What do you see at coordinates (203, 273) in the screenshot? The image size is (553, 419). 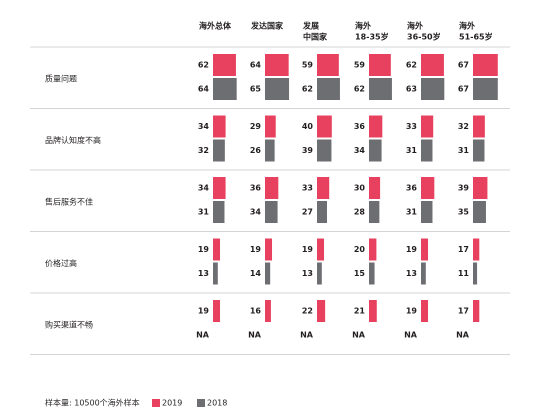 I see `value-label: 13` at bounding box center [203, 273].